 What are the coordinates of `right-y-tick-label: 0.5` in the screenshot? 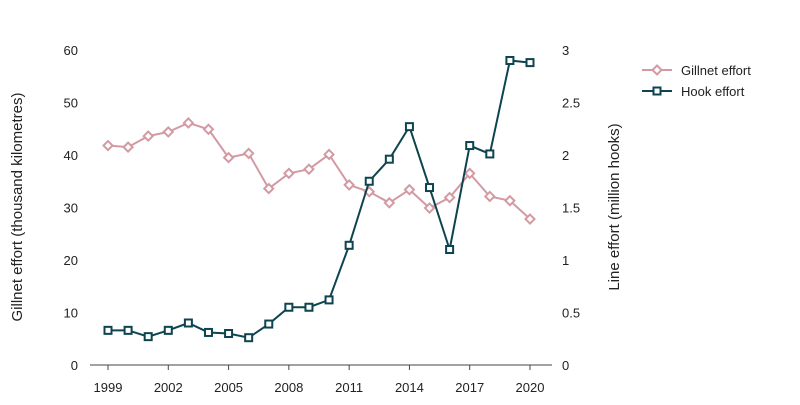 It's located at (571, 313).